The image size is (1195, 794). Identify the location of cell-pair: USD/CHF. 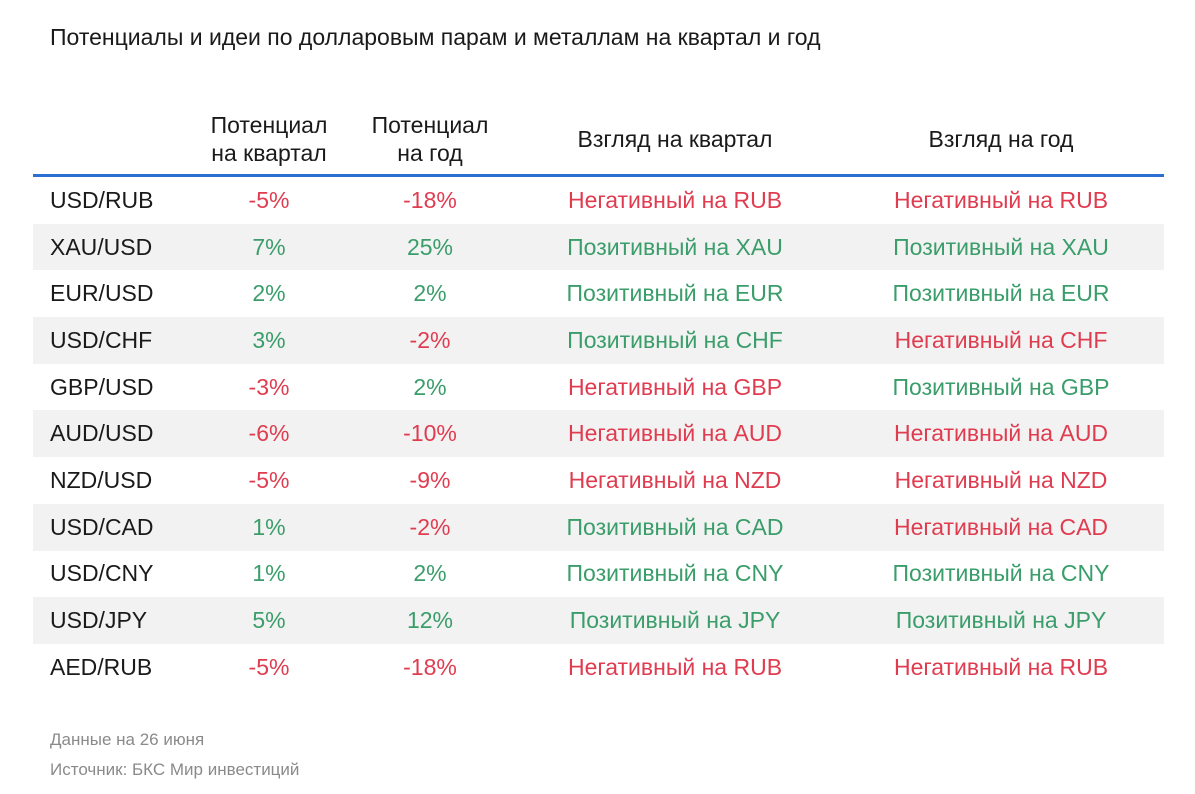
(101, 339).